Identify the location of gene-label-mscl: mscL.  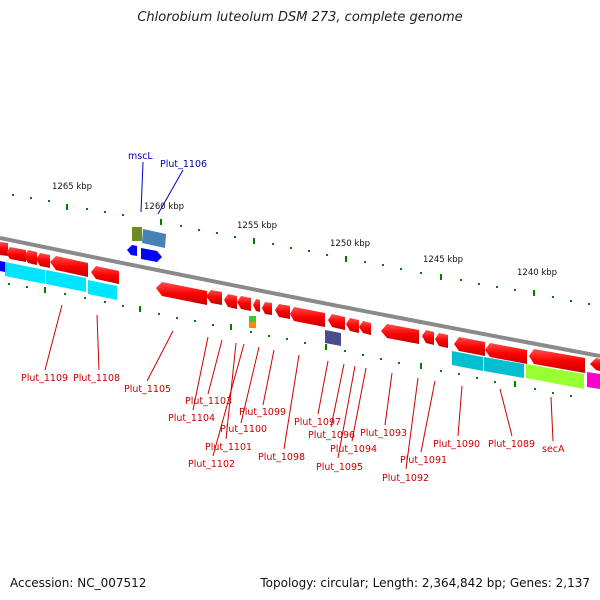
(140, 156).